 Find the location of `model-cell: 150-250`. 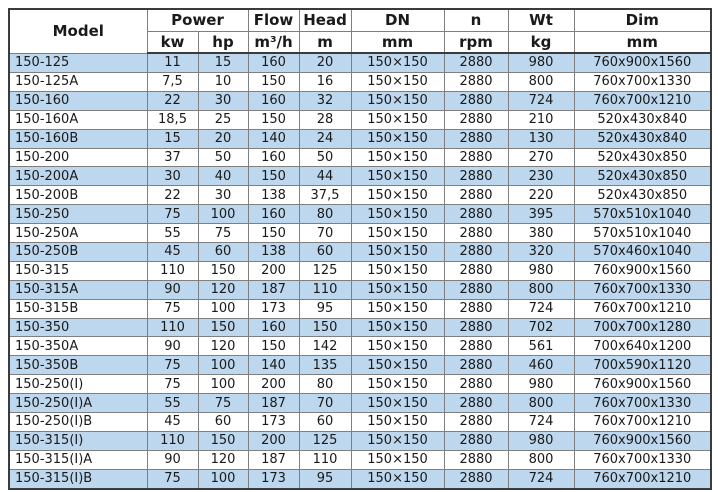

model-cell: 150-250 is located at coordinates (78, 214).